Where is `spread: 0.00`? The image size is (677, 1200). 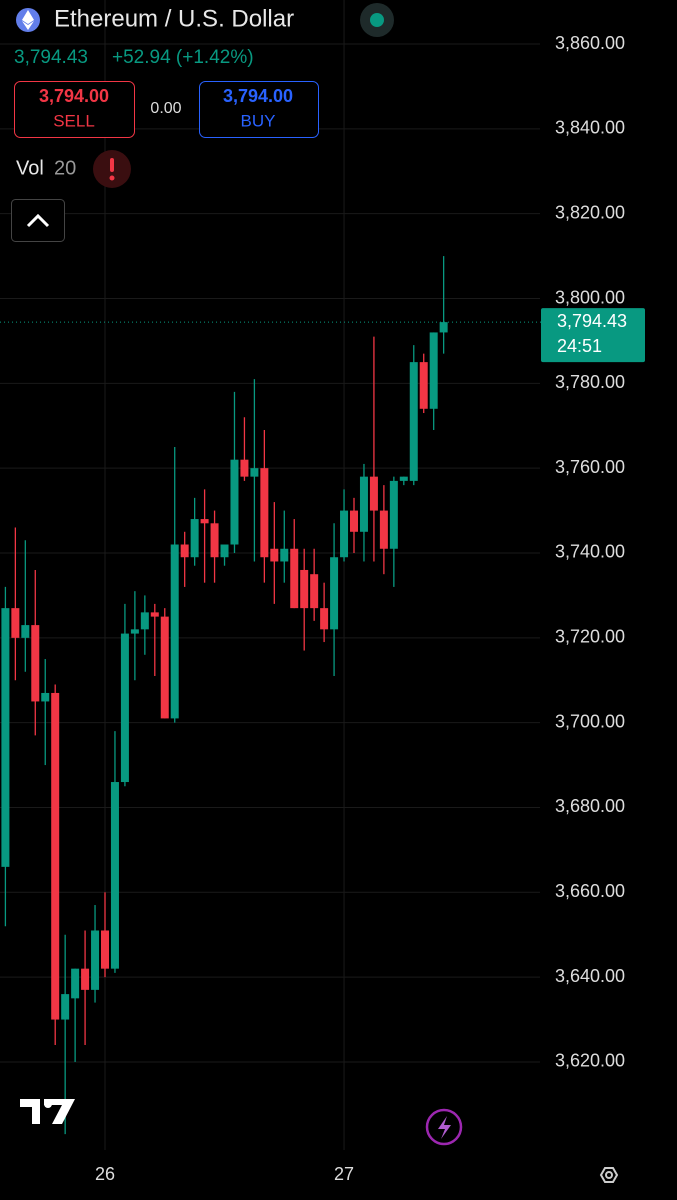 spread: 0.00 is located at coordinates (165, 108).